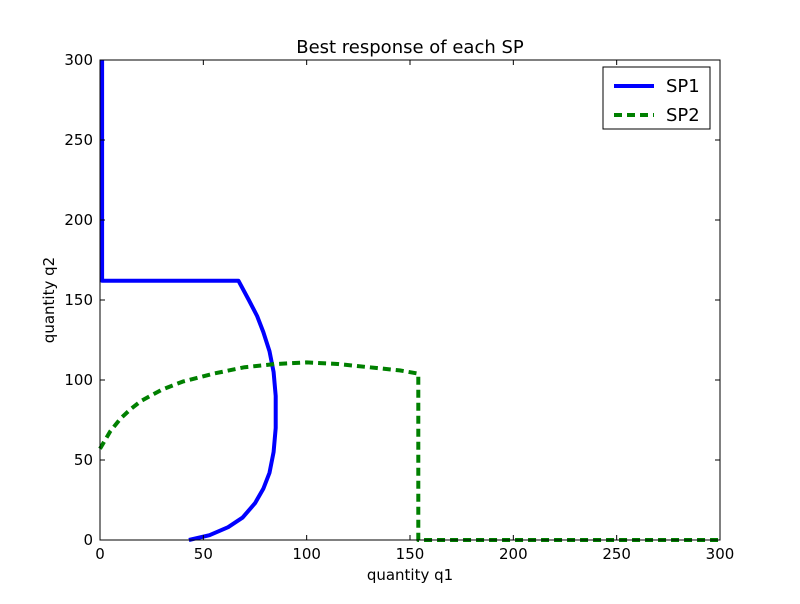  Describe the element at coordinates (513, 554) in the screenshot. I see `x-tick-label: 200` at that location.